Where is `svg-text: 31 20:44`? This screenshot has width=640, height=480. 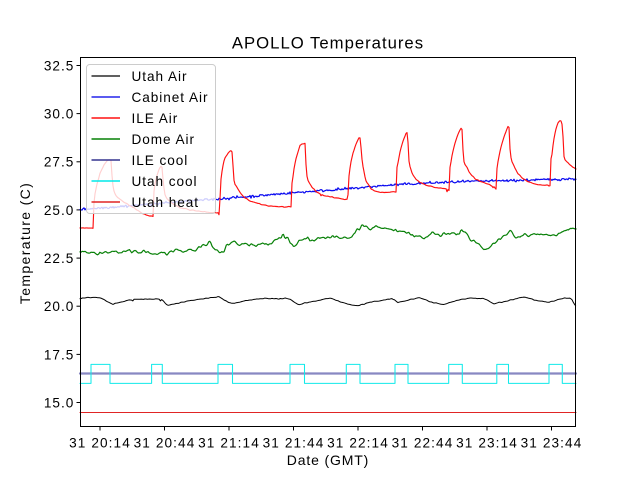
svg-text: 31 20:44 is located at coordinates (165, 442).